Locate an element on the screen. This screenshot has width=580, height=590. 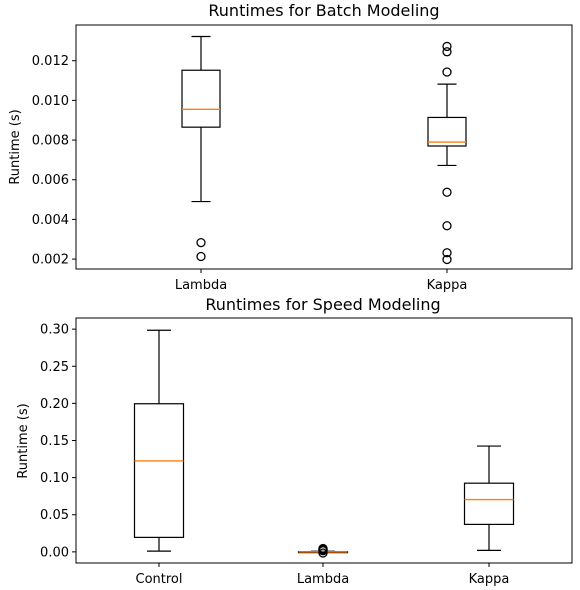
y-tick-label: 0.010 is located at coordinates (50, 101).